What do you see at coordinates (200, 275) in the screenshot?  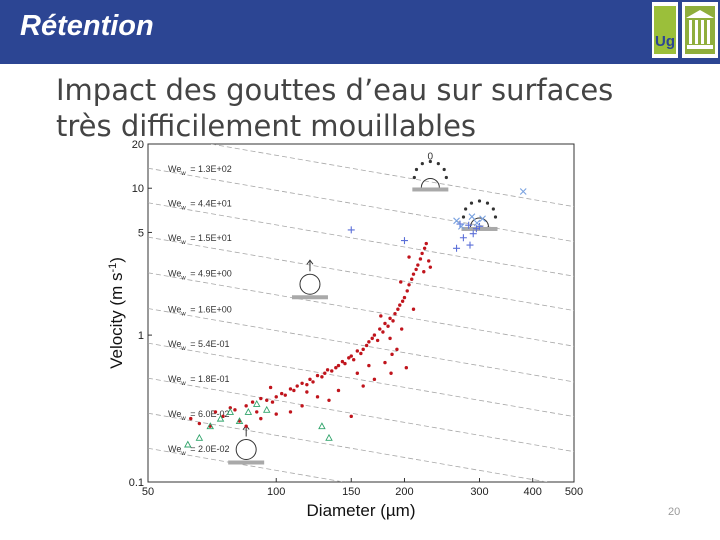 I see `weber-label-5: Wew = 4.9E+00` at bounding box center [200, 275].